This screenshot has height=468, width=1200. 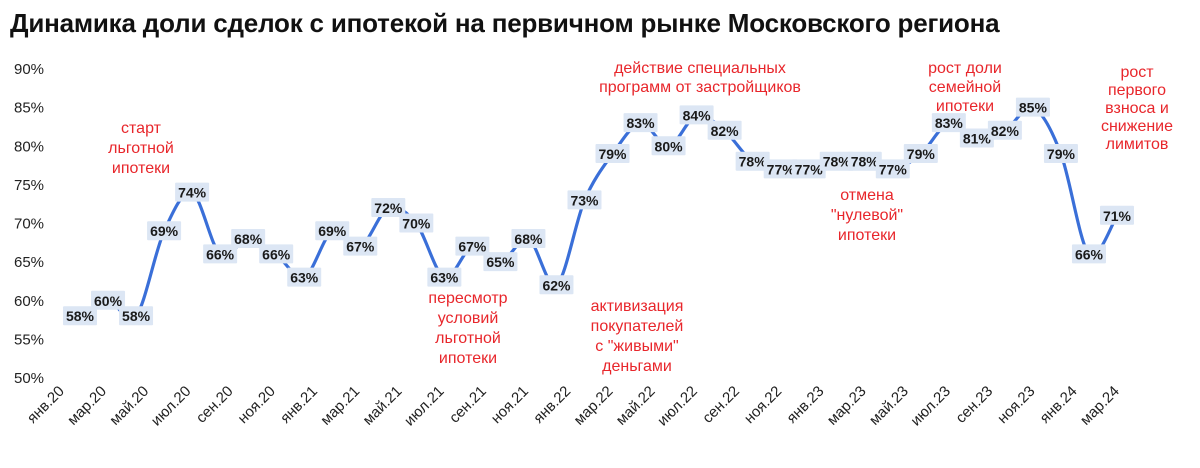 I want to click on data-point: 58%, so click(x=136, y=316).